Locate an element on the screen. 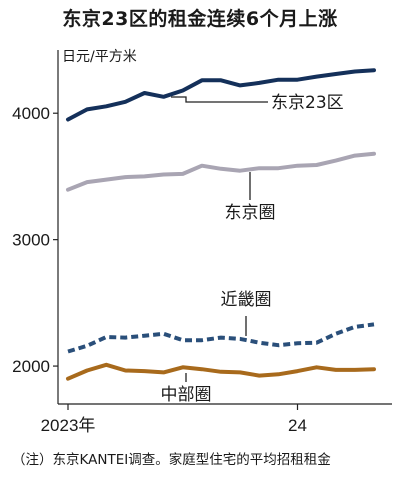 This screenshot has height=478, width=400. y-tick-label: 3000 is located at coordinates (31, 240).